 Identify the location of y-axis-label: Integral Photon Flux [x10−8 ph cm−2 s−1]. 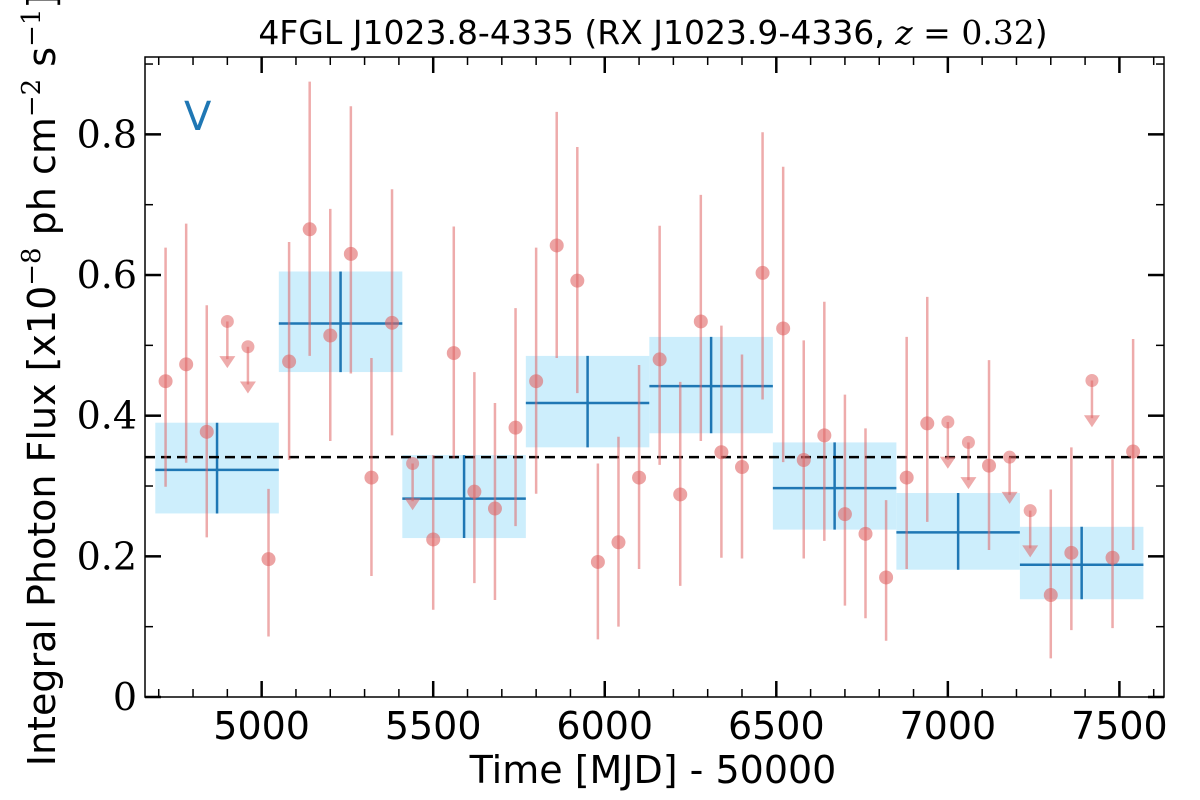
(40, 383).